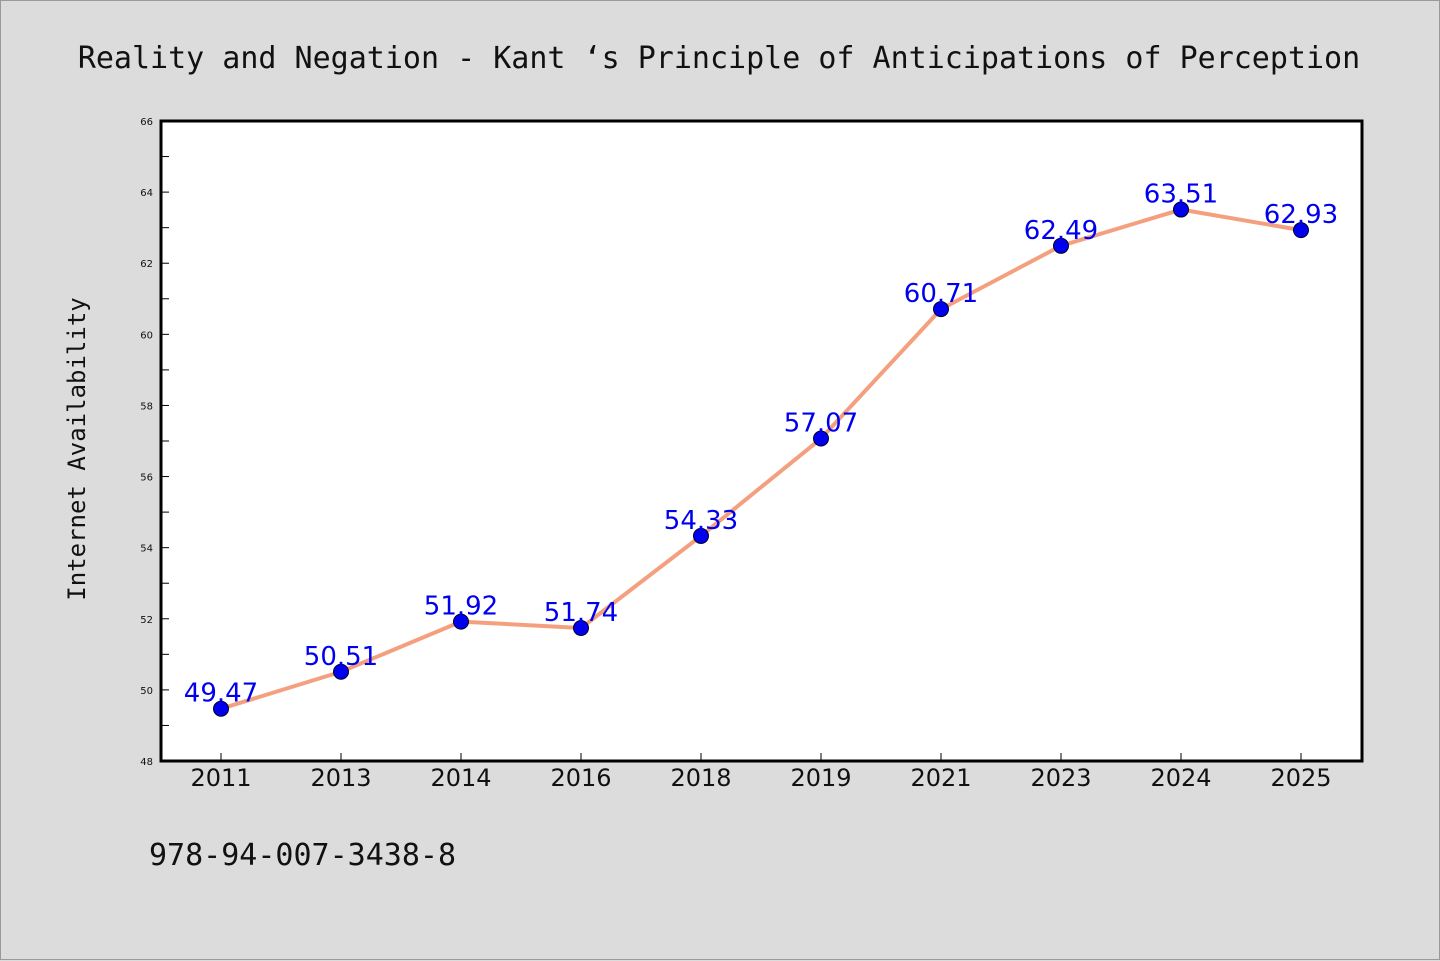 The height and width of the screenshot is (961, 1440). Describe the element at coordinates (220, 778) in the screenshot. I see `x-tick-label: 2011` at that location.